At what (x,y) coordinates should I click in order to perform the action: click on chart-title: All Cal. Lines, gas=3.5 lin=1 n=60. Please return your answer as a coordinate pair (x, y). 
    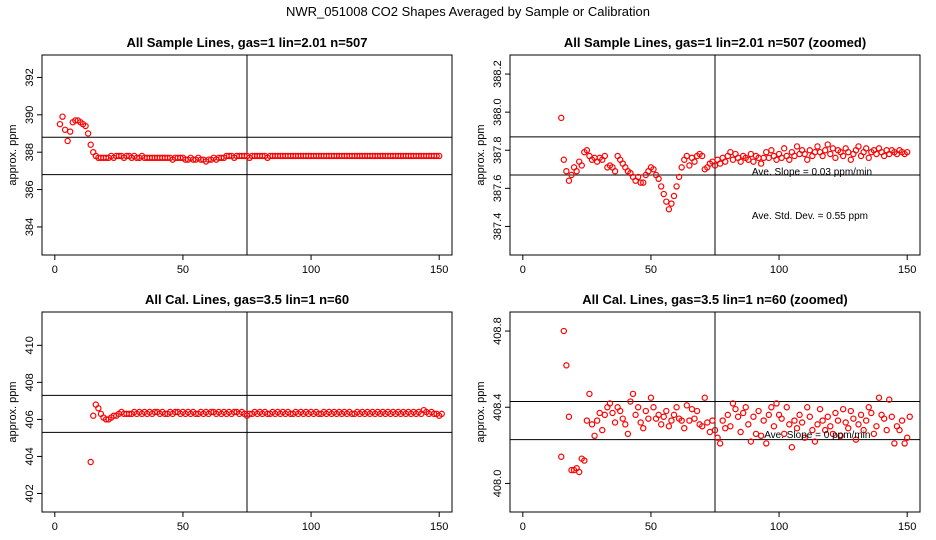
    Looking at the image, I should click on (247, 299).